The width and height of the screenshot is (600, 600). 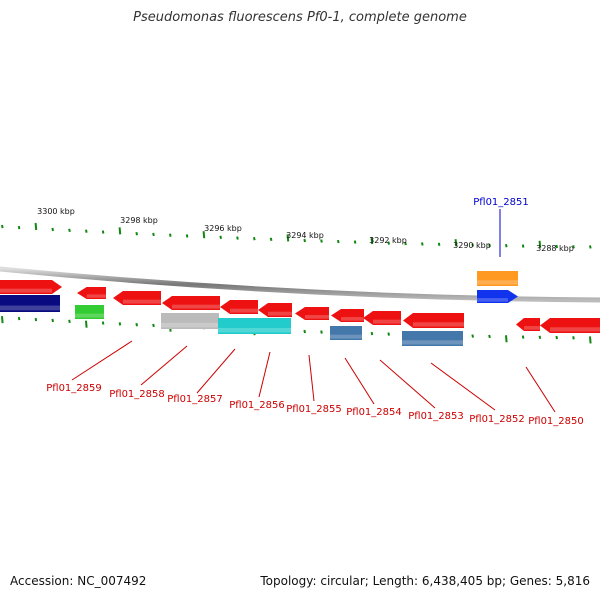 What do you see at coordinates (305, 235) in the screenshot?
I see `scale-label: 3294 kbp` at bounding box center [305, 235].